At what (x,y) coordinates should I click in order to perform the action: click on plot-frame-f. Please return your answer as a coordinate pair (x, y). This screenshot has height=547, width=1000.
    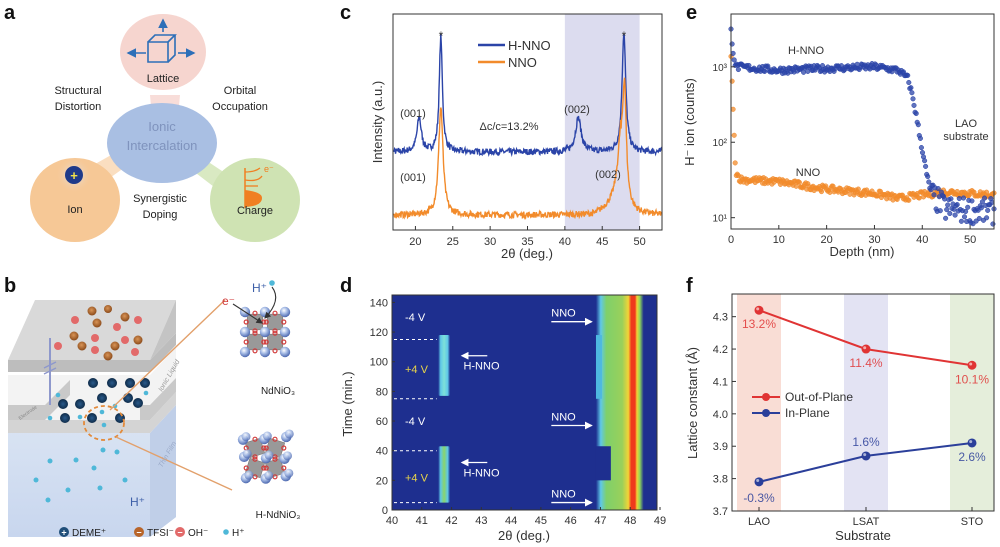
    Looking at the image, I should click on (863, 402).